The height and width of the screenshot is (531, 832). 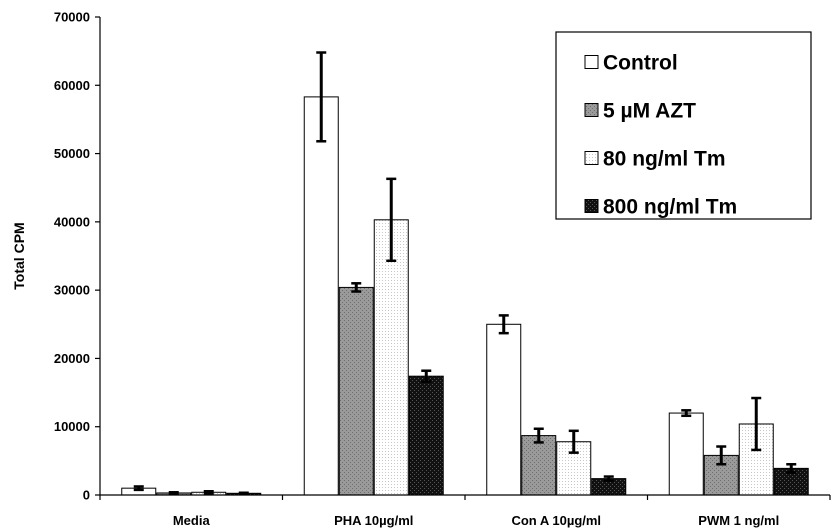 What do you see at coordinates (373, 520) in the screenshot?
I see `x-tick-label: PHA 10µg/ml` at bounding box center [373, 520].